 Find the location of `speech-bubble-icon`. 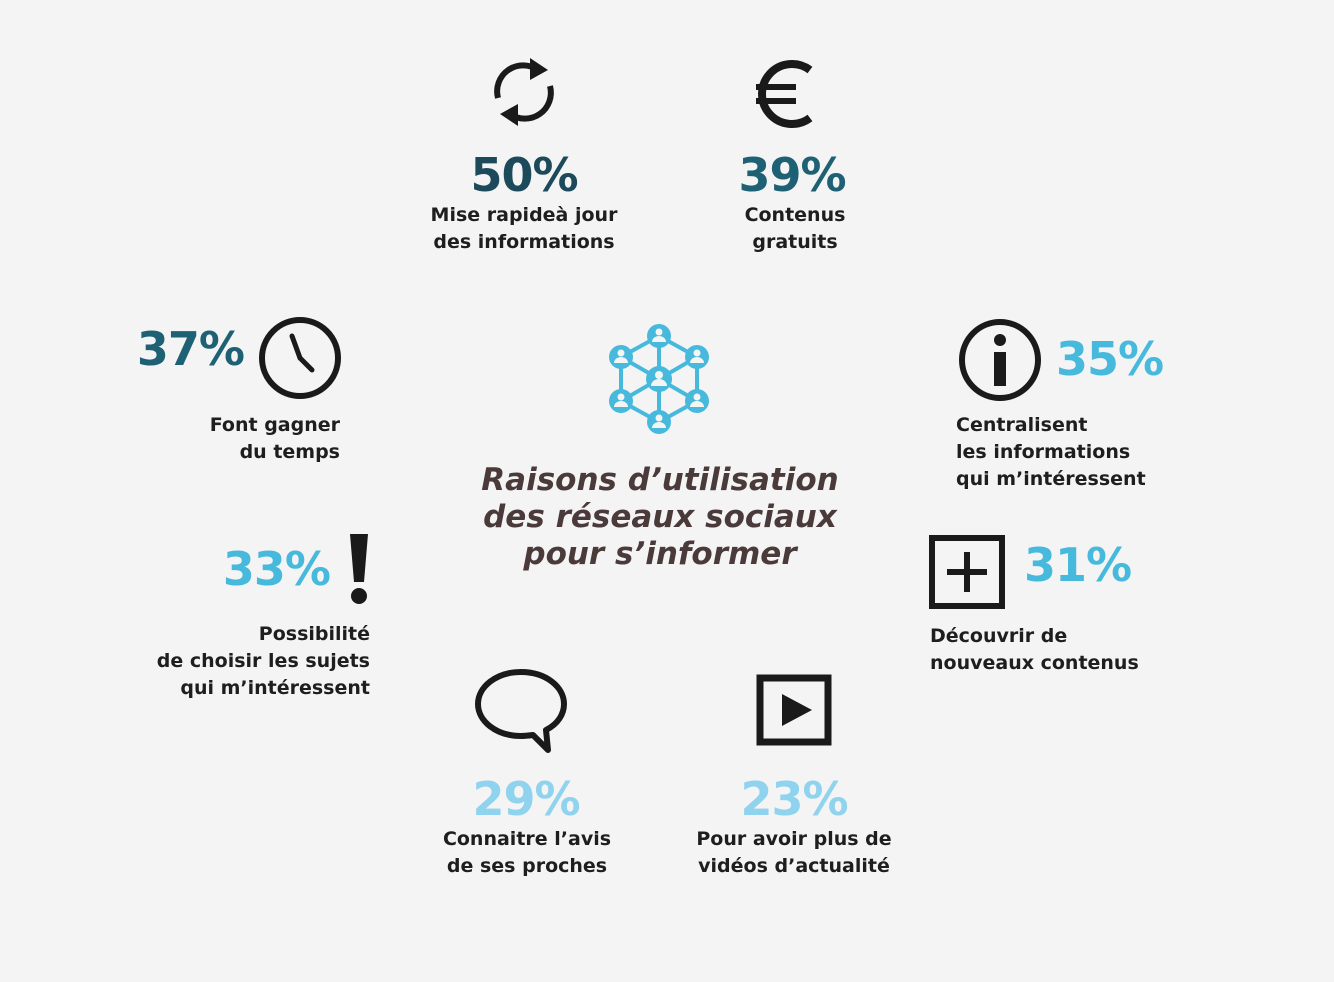

speech-bubble-icon is located at coordinates (521, 711).